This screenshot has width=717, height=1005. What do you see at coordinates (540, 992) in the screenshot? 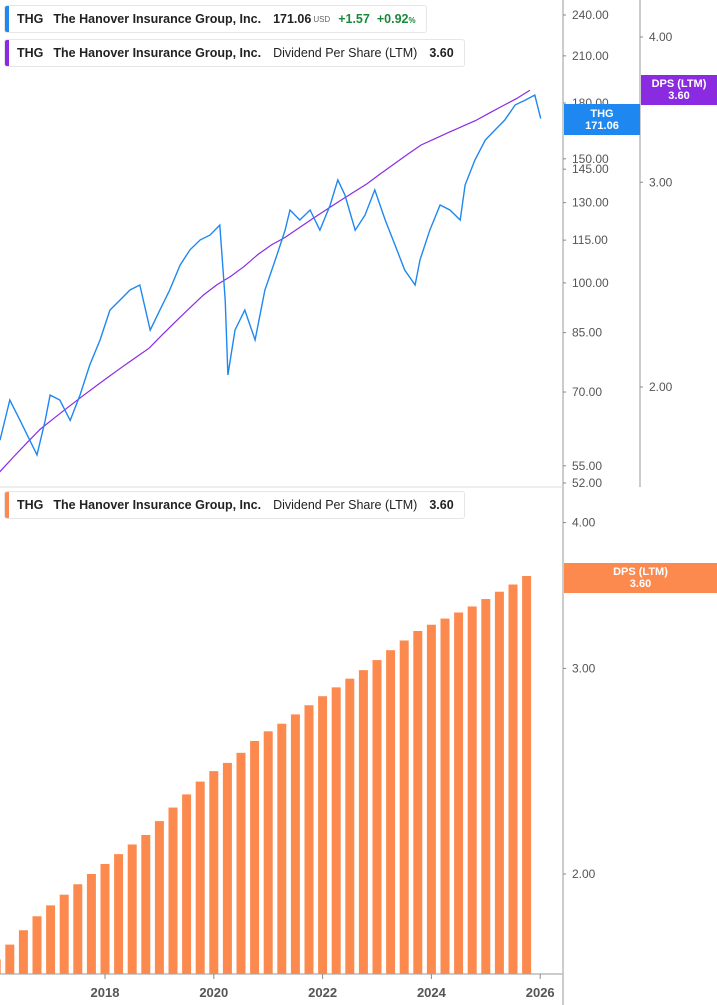
I see `x-tick-label: 2026` at bounding box center [540, 992].